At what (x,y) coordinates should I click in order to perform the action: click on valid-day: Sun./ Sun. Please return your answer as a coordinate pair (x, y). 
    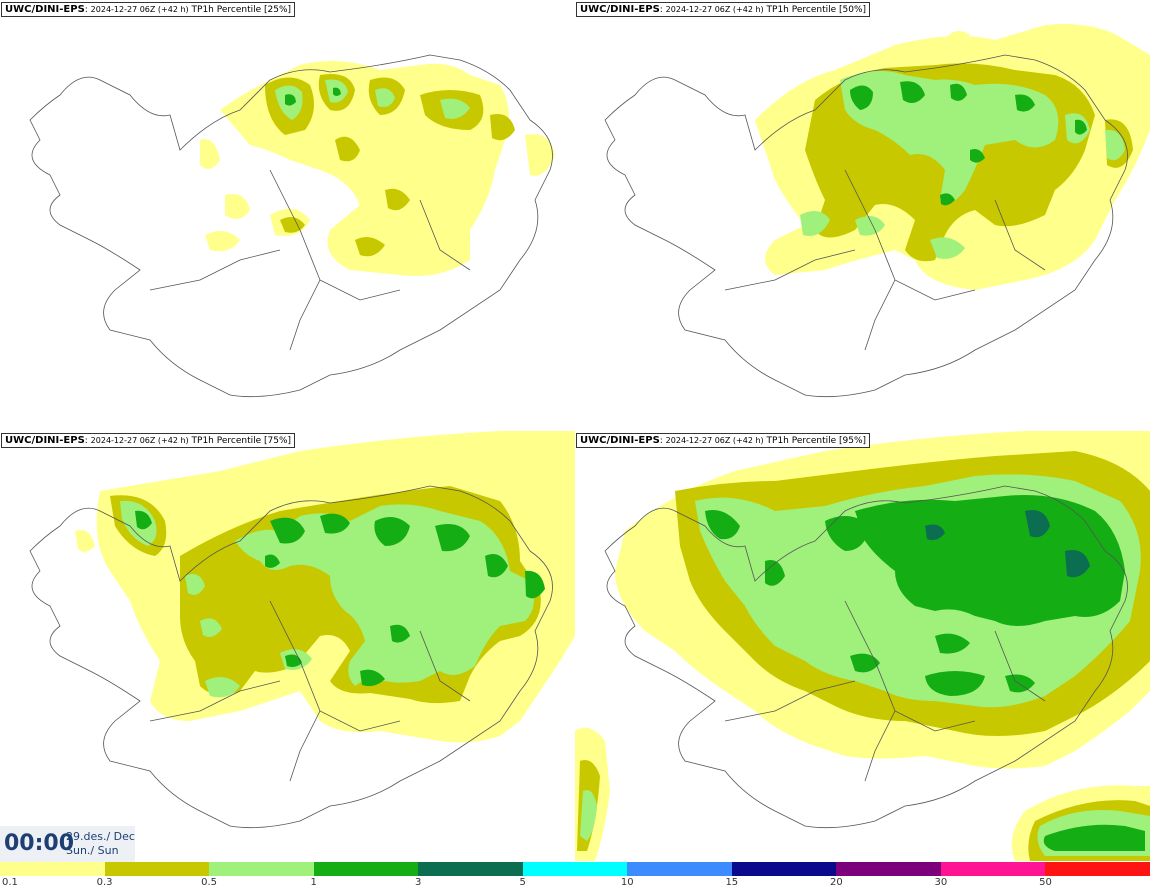
    Looking at the image, I should click on (92, 850).